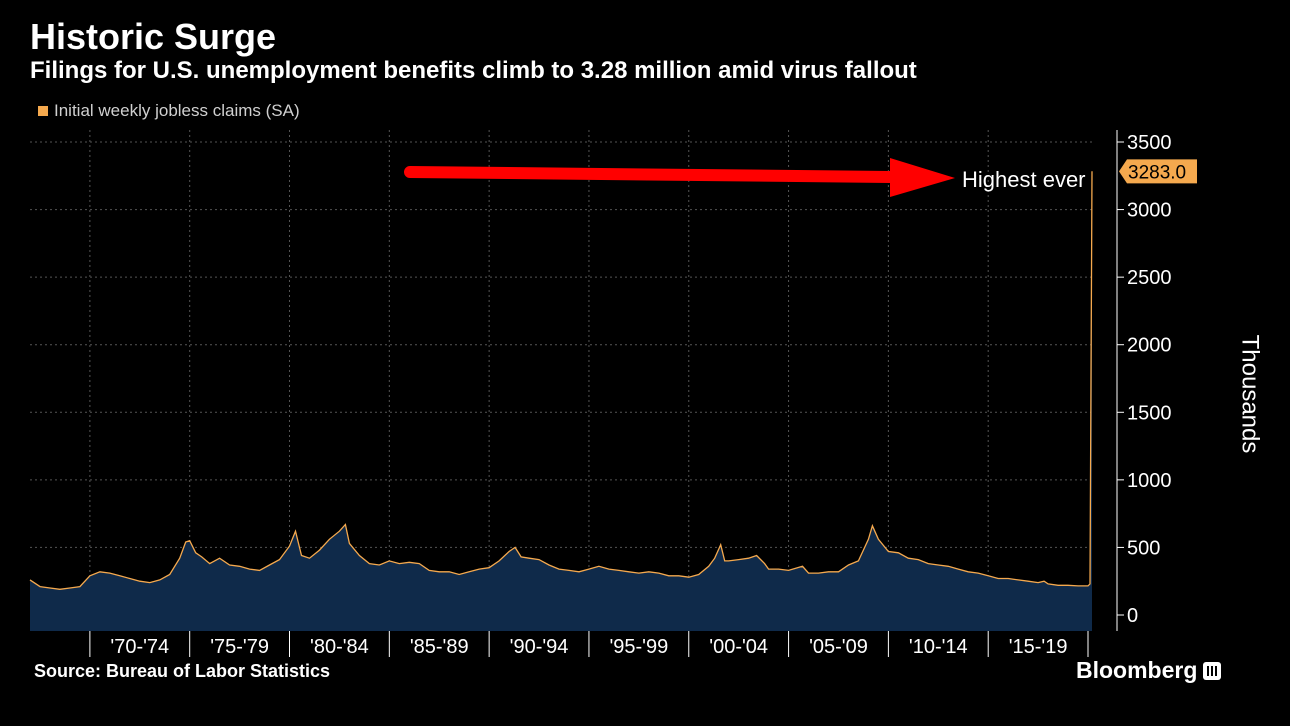  What do you see at coordinates (1149, 346) in the screenshot?
I see `y-tick-label: 2000` at bounding box center [1149, 346].